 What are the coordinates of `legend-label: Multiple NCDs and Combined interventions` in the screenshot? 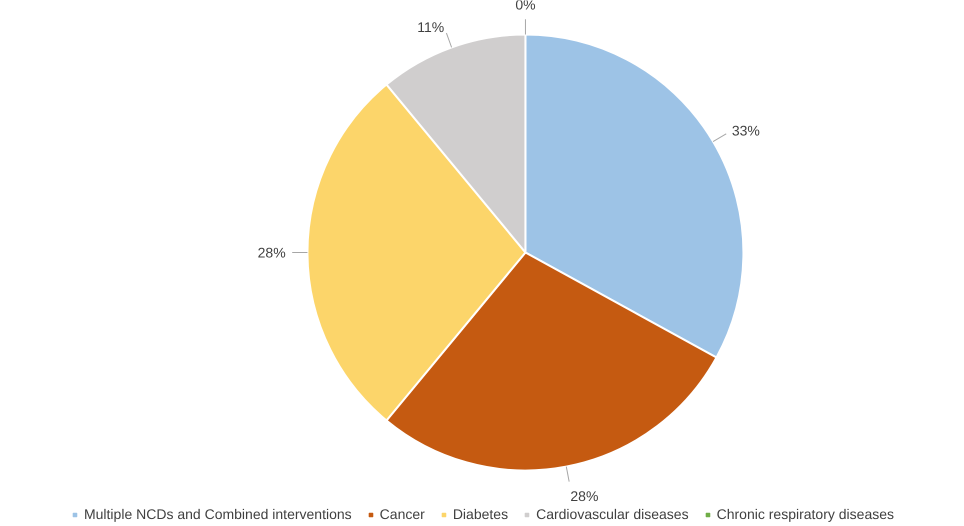 It's located at (218, 514).